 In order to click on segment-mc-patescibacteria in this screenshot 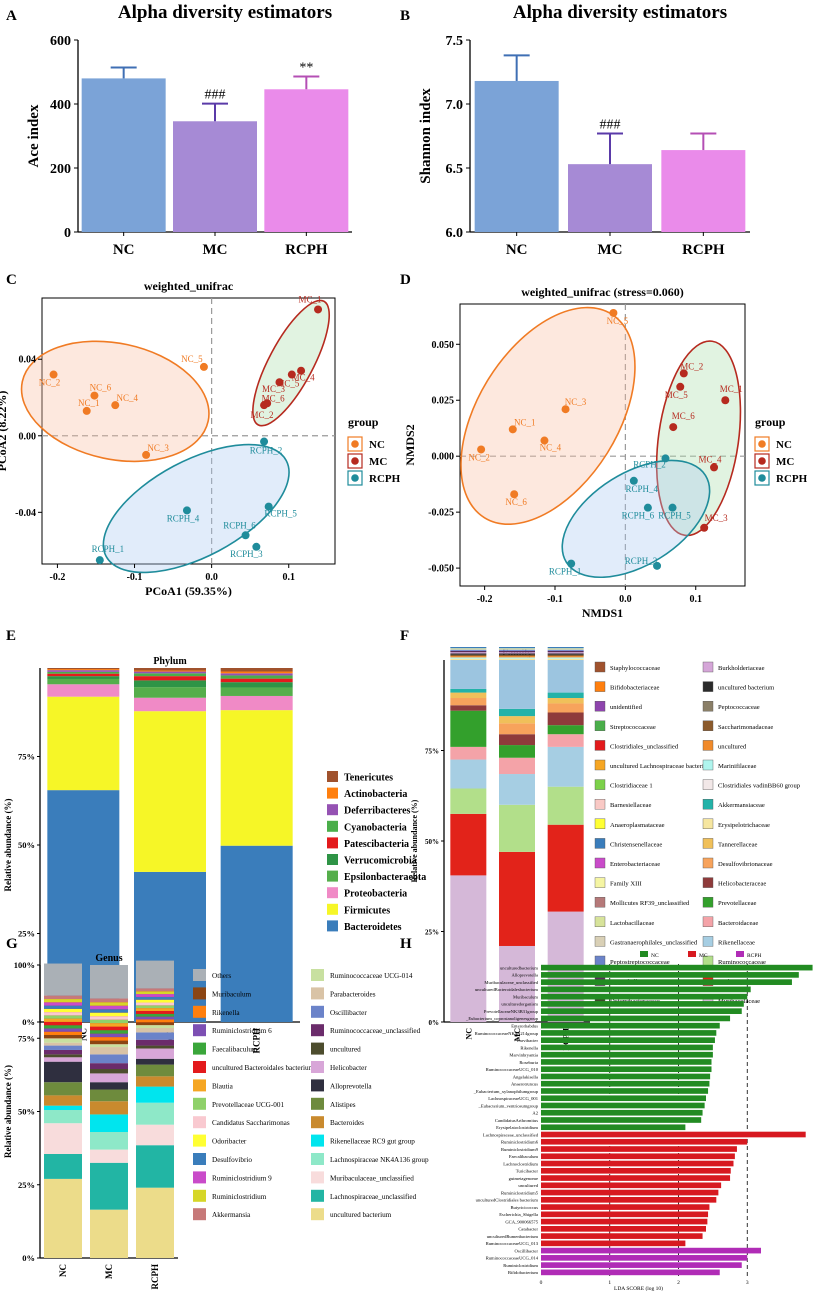, I will do `click(170, 678)`.